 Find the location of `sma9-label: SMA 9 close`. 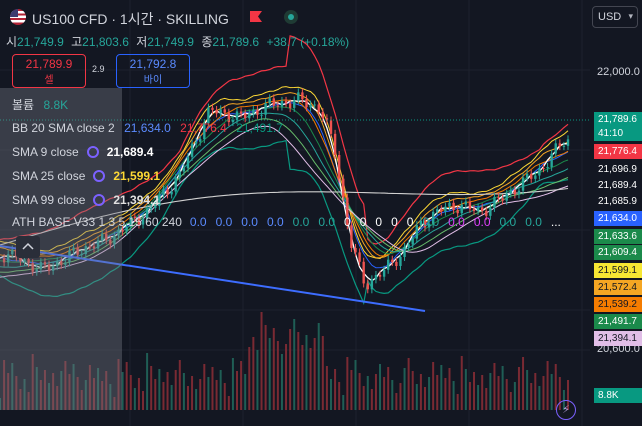

sma9-label: SMA 9 close is located at coordinates (45, 152).